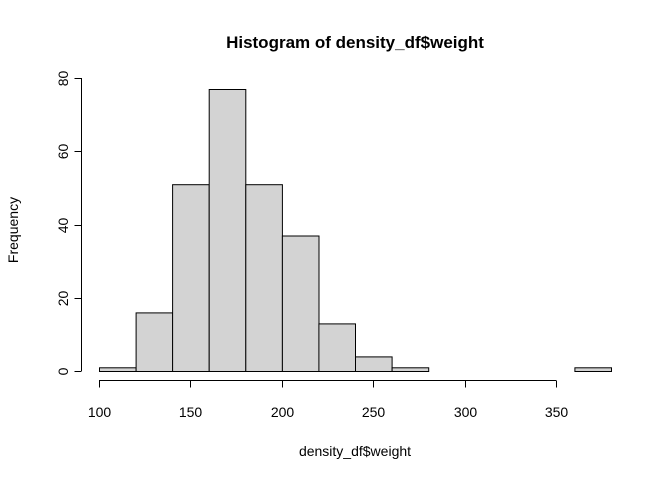  Describe the element at coordinates (191, 412) in the screenshot. I see `x-tick-label: 150` at that location.